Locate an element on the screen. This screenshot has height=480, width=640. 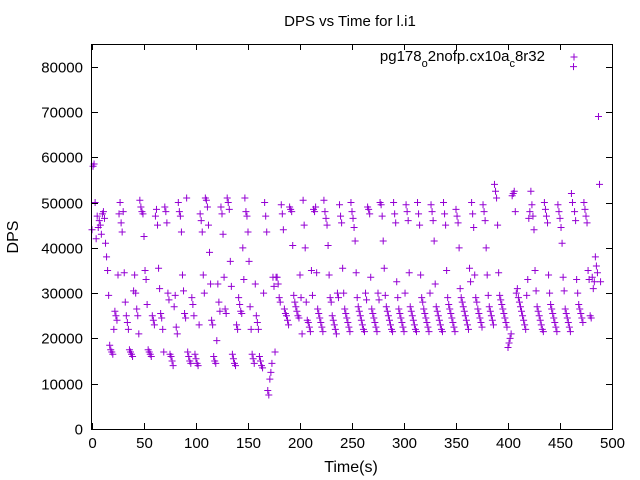
y-tick-label: 30000 is located at coordinates (62, 294).